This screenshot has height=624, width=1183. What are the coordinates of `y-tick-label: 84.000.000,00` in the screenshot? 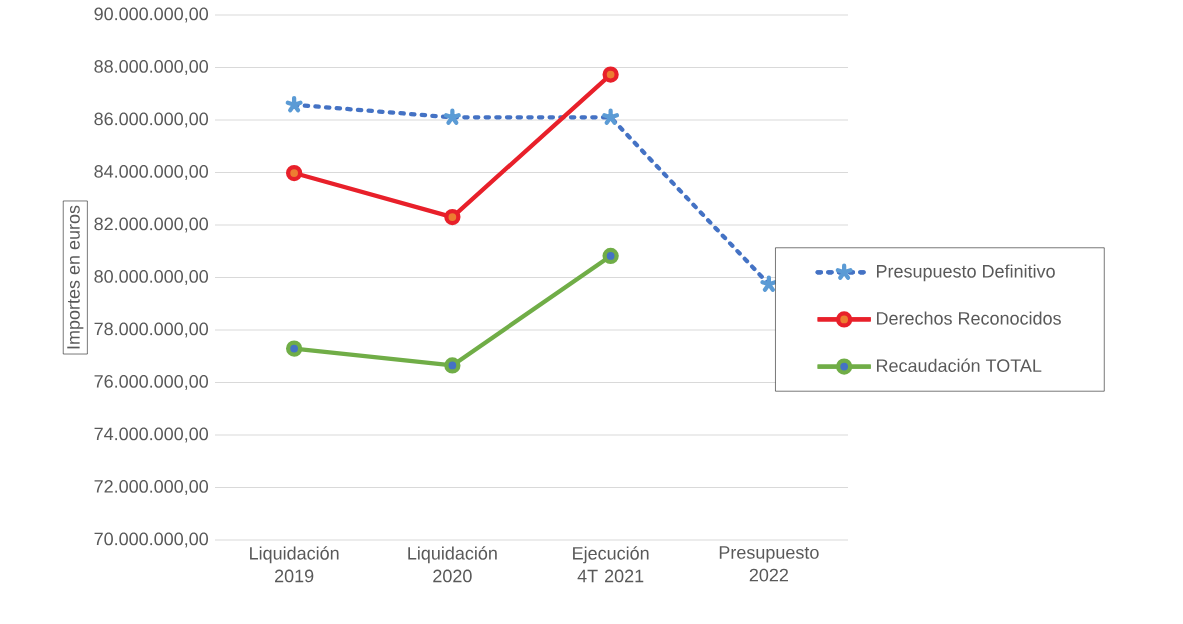 It's located at (151, 172).